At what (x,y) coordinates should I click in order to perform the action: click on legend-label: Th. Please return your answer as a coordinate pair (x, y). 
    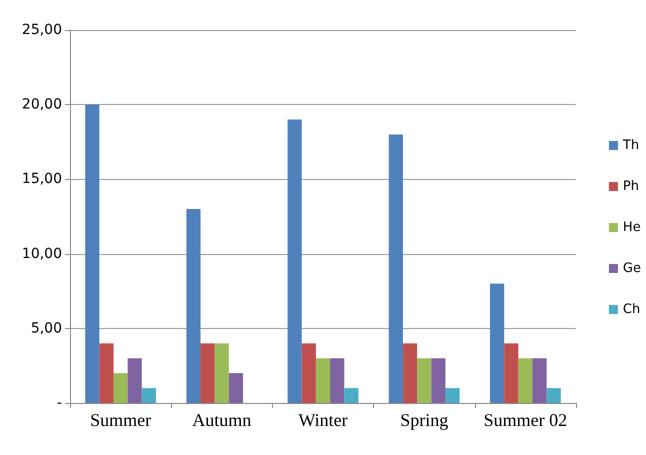
    Looking at the image, I should click on (631, 145).